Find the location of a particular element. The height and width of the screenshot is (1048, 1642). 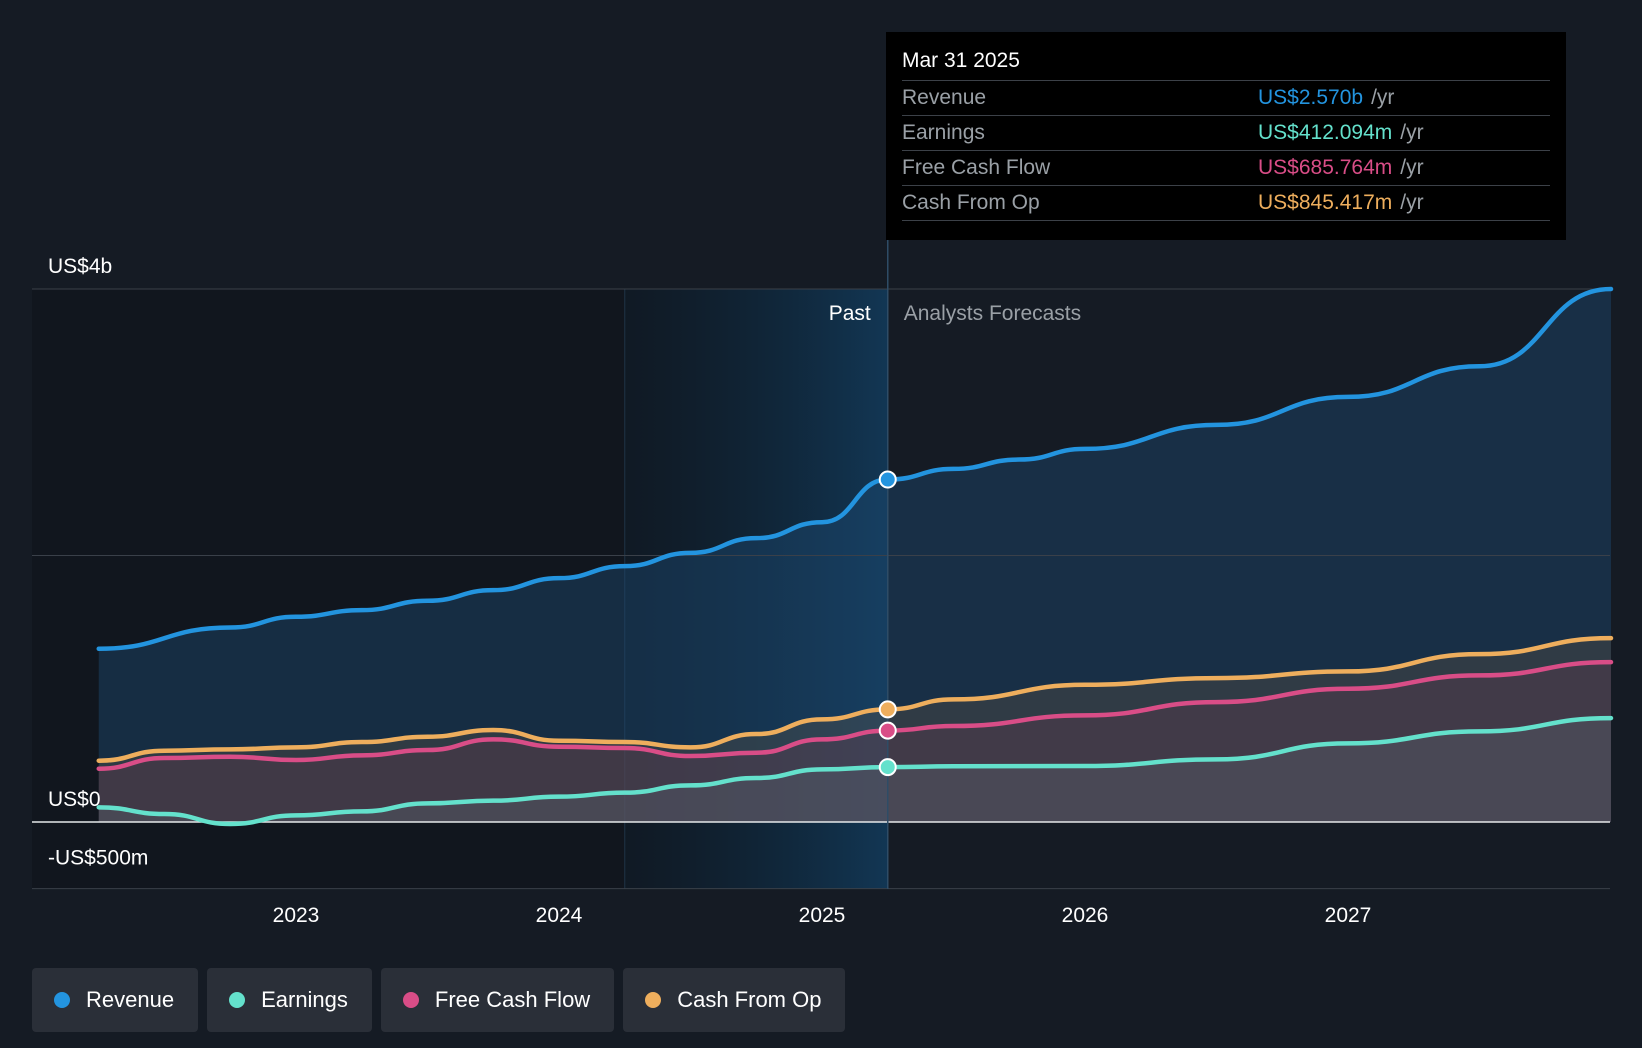

legend-label: Revenue is located at coordinates (130, 999).